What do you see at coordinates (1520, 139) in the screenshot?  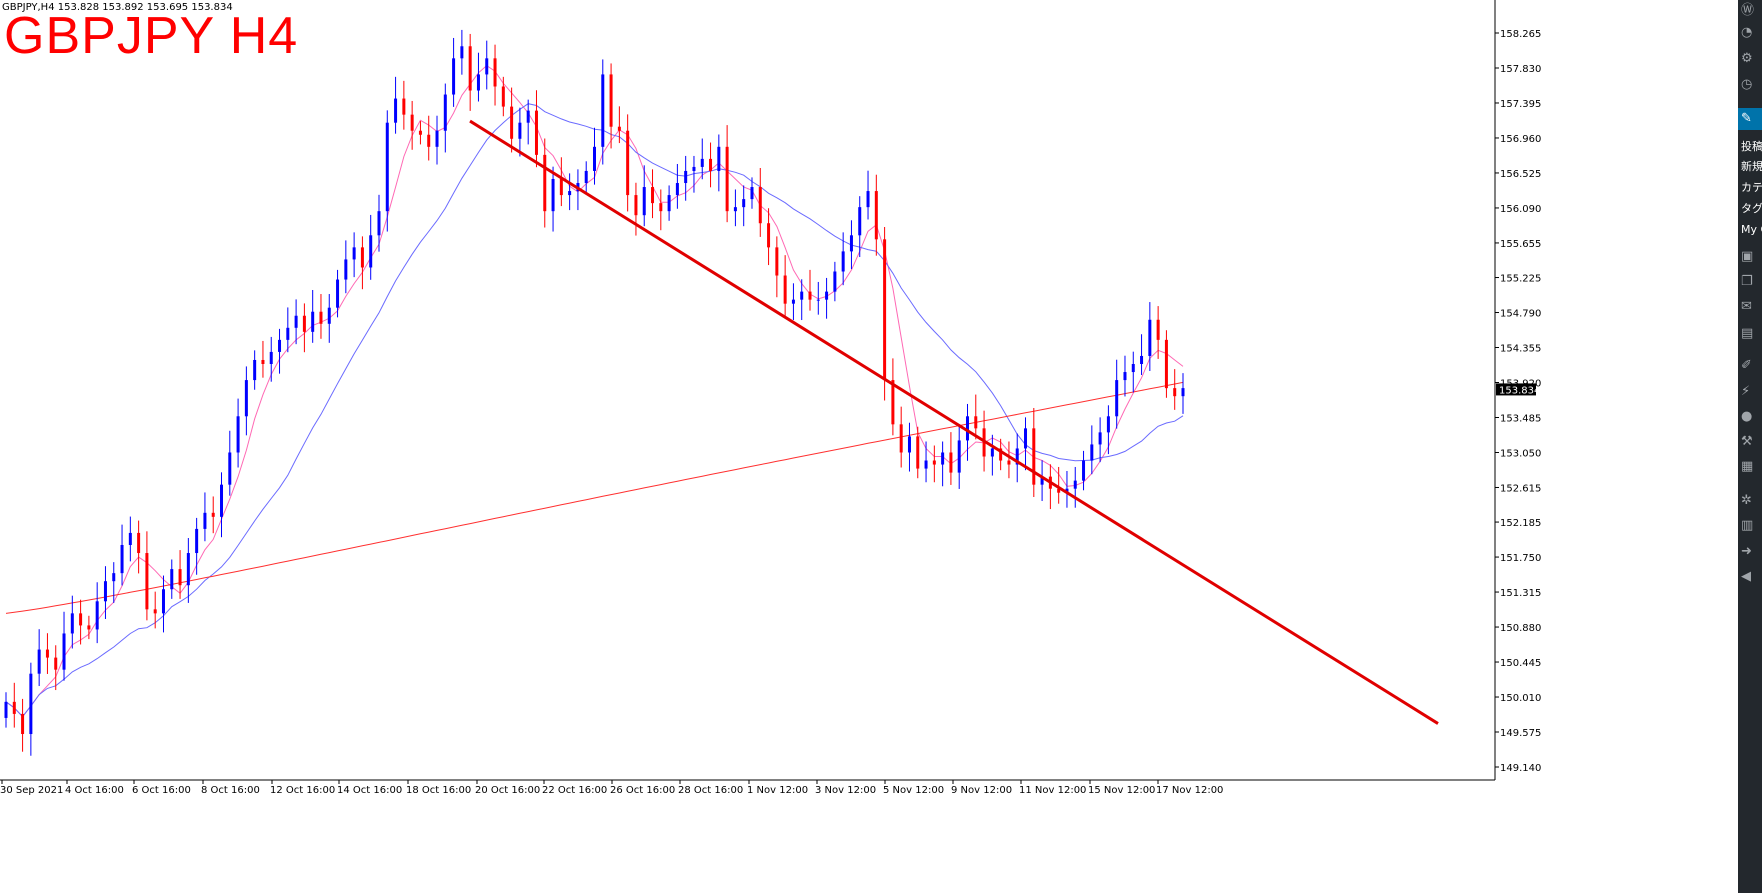 I see `y-tick-label: 156.960` at bounding box center [1520, 139].